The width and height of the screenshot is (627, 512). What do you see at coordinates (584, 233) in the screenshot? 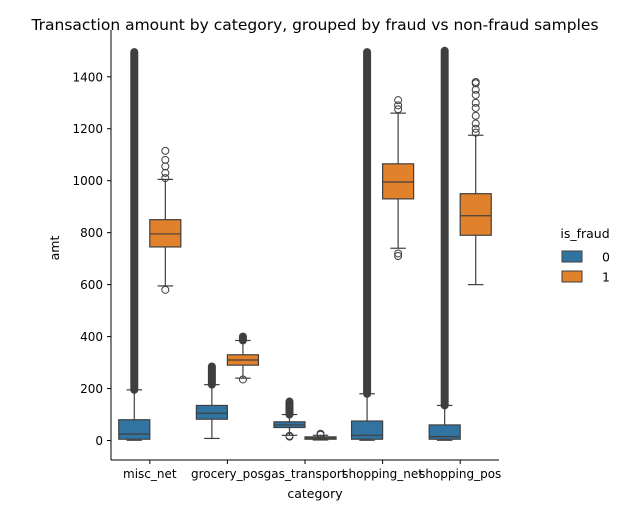
I see `legend-title: is_fraud` at bounding box center [584, 233].